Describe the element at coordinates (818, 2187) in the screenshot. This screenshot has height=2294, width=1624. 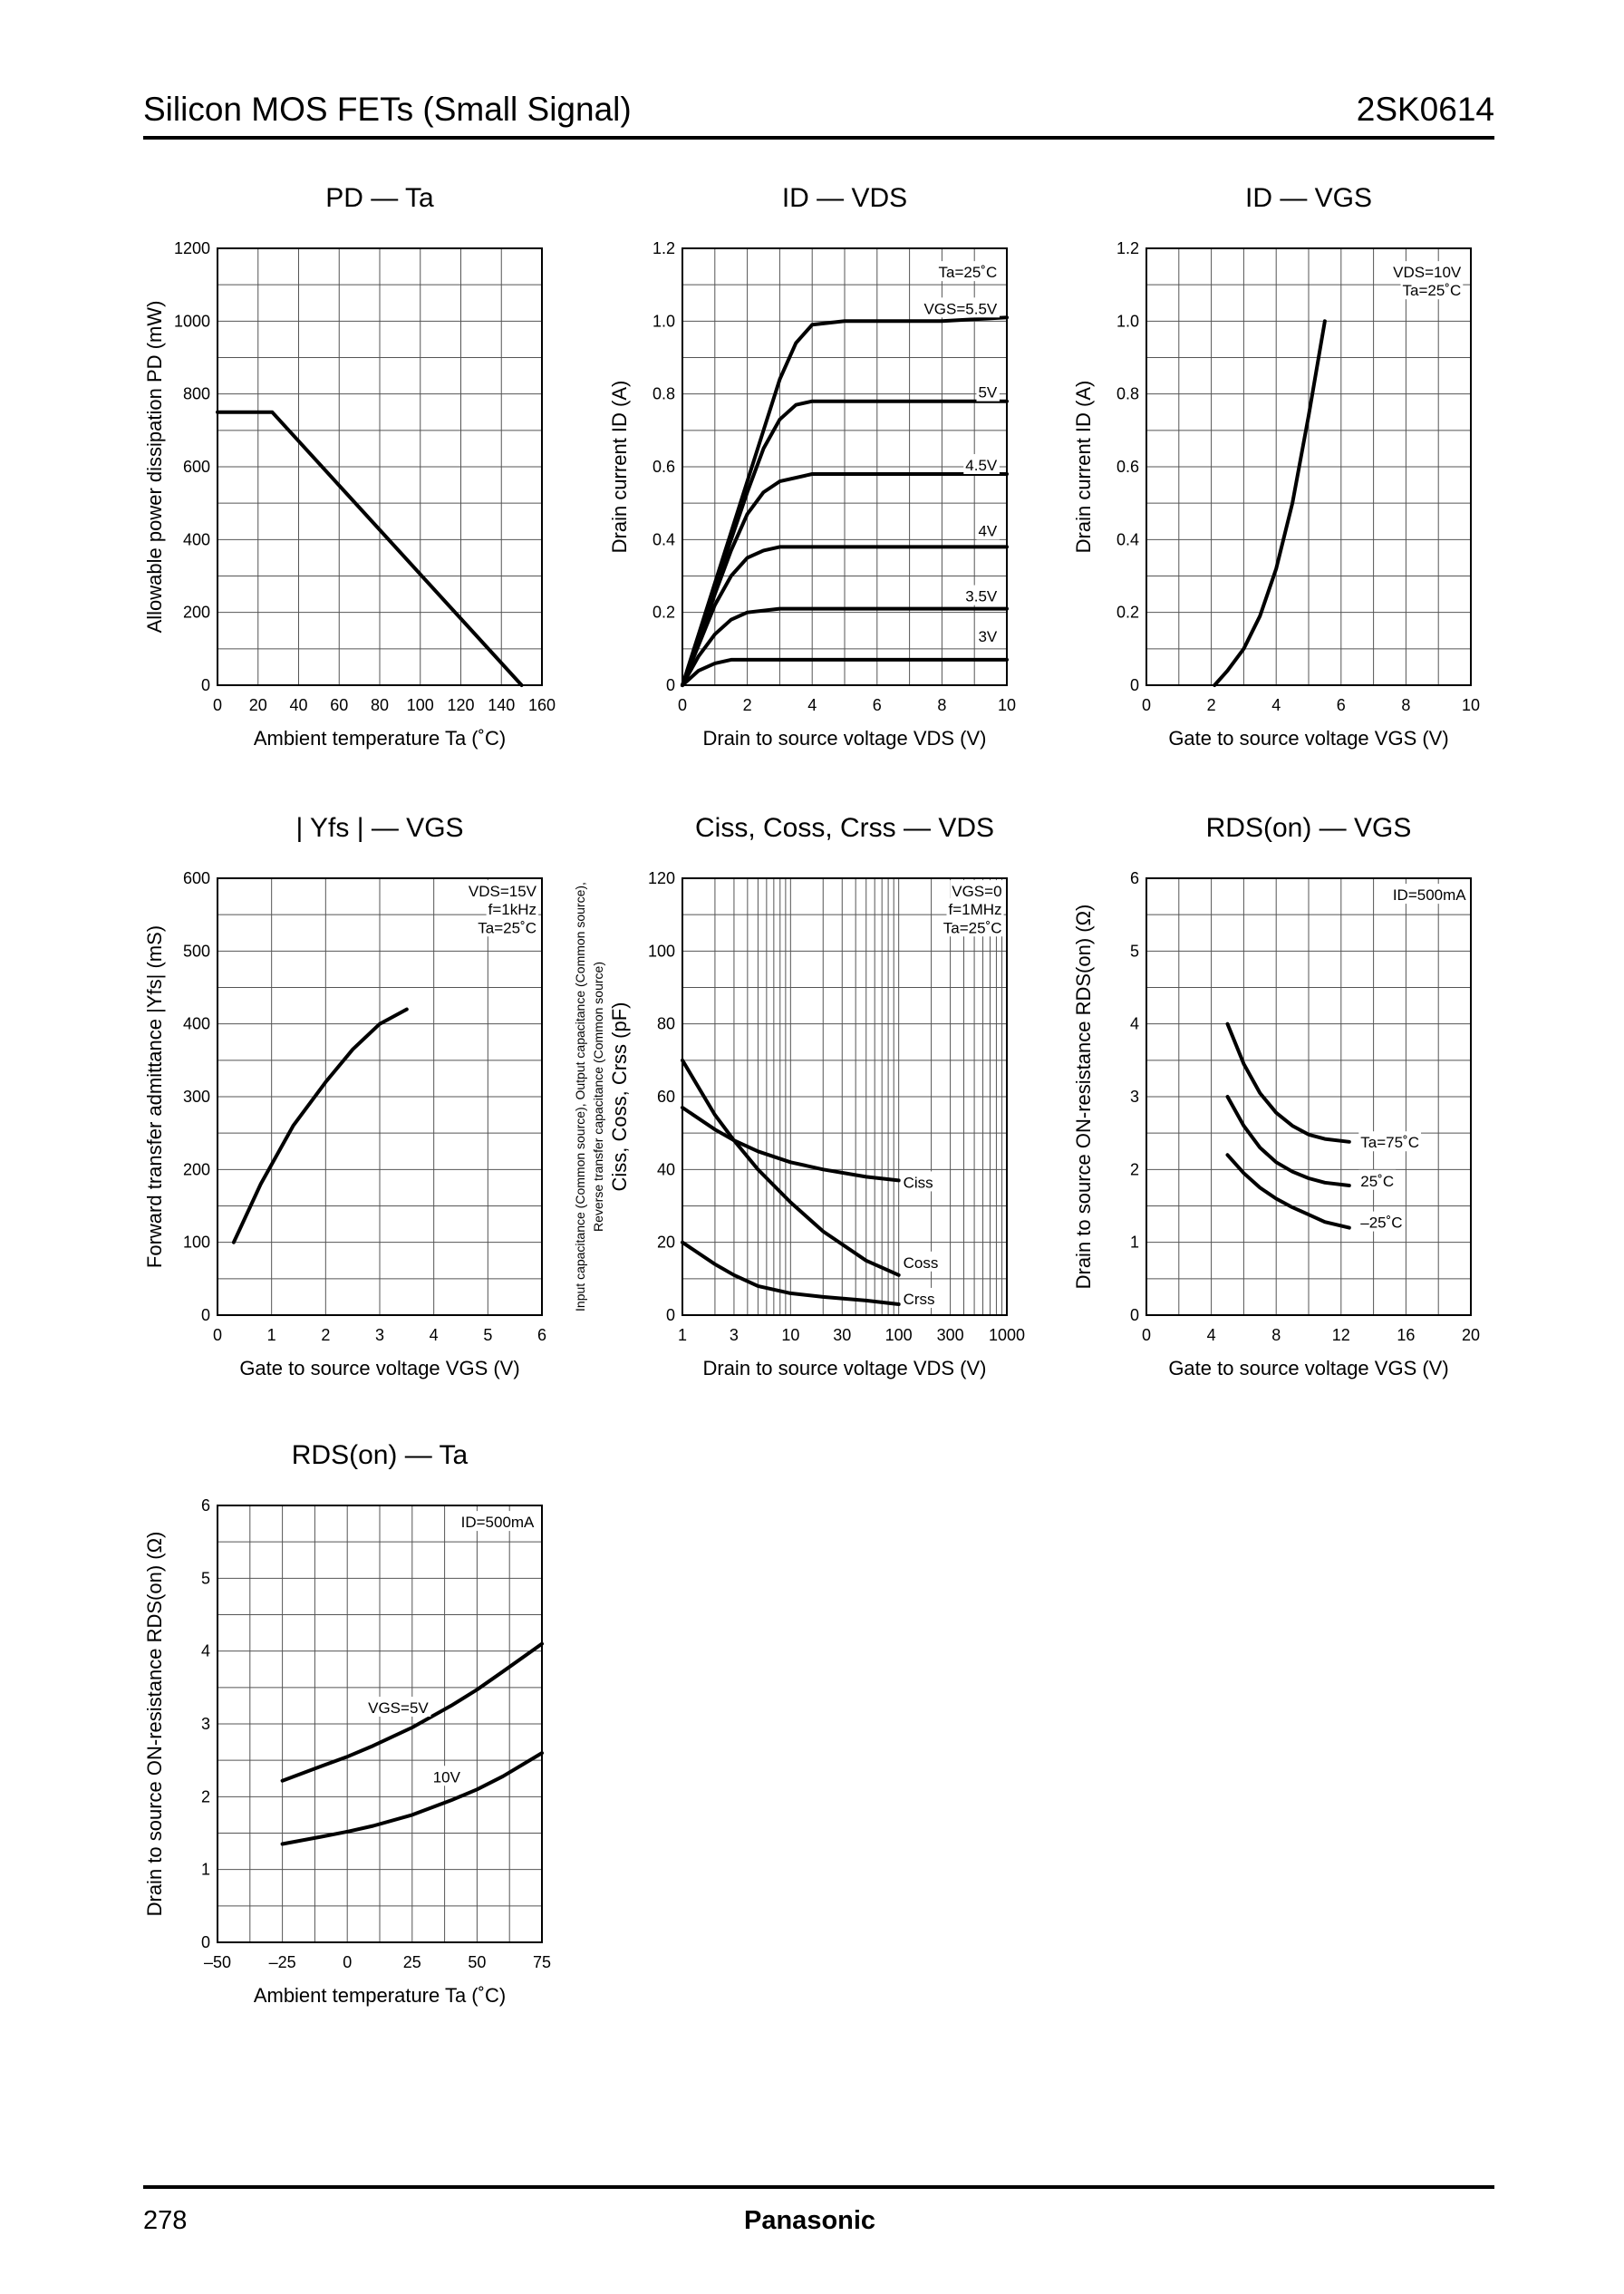
I see `footer-rule` at that location.